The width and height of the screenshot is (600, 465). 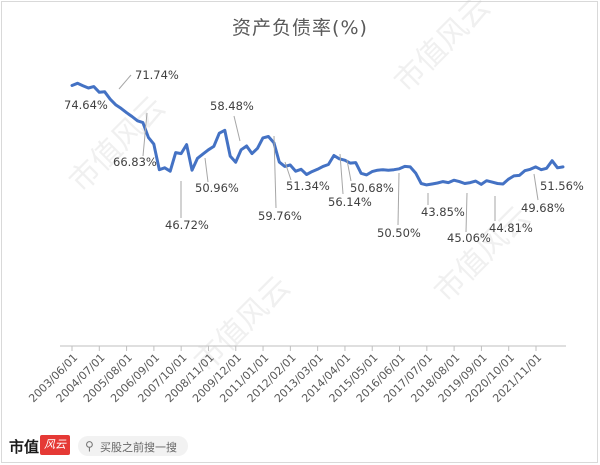 I want to click on data-label: 46.72%, so click(x=187, y=225).